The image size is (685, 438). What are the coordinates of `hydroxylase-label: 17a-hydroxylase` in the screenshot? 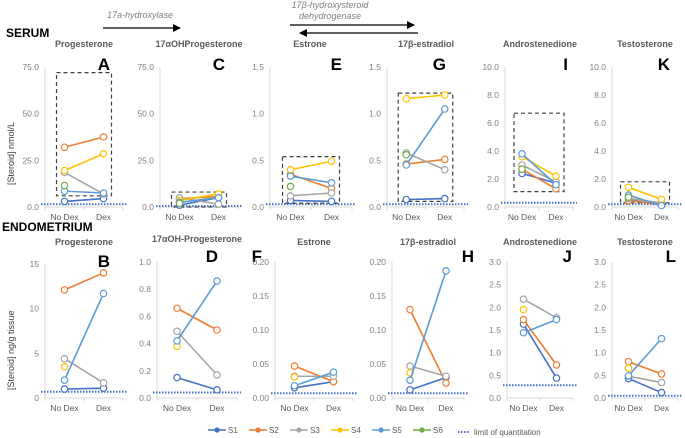 It's located at (140, 15).